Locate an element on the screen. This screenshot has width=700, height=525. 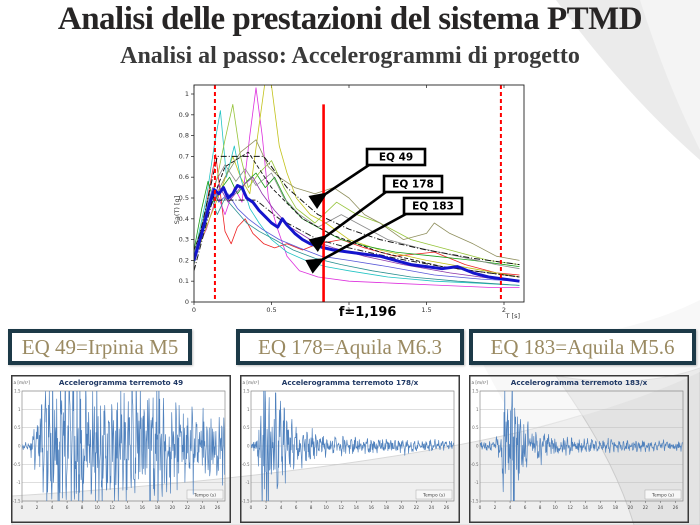
annotation-label: EQ 178 is located at coordinates (413, 185).